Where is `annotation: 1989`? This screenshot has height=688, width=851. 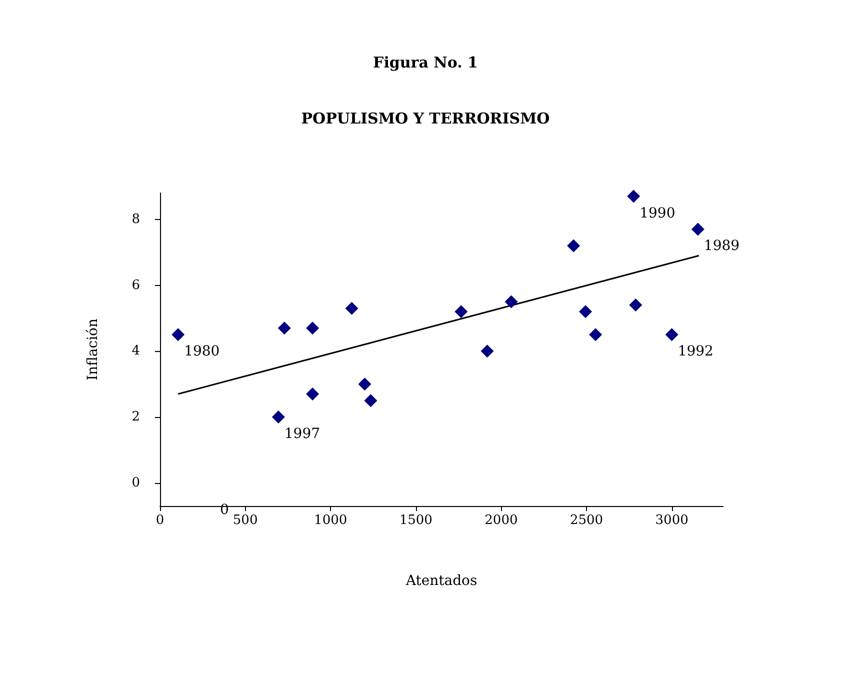
annotation: 1989 is located at coordinates (722, 246).